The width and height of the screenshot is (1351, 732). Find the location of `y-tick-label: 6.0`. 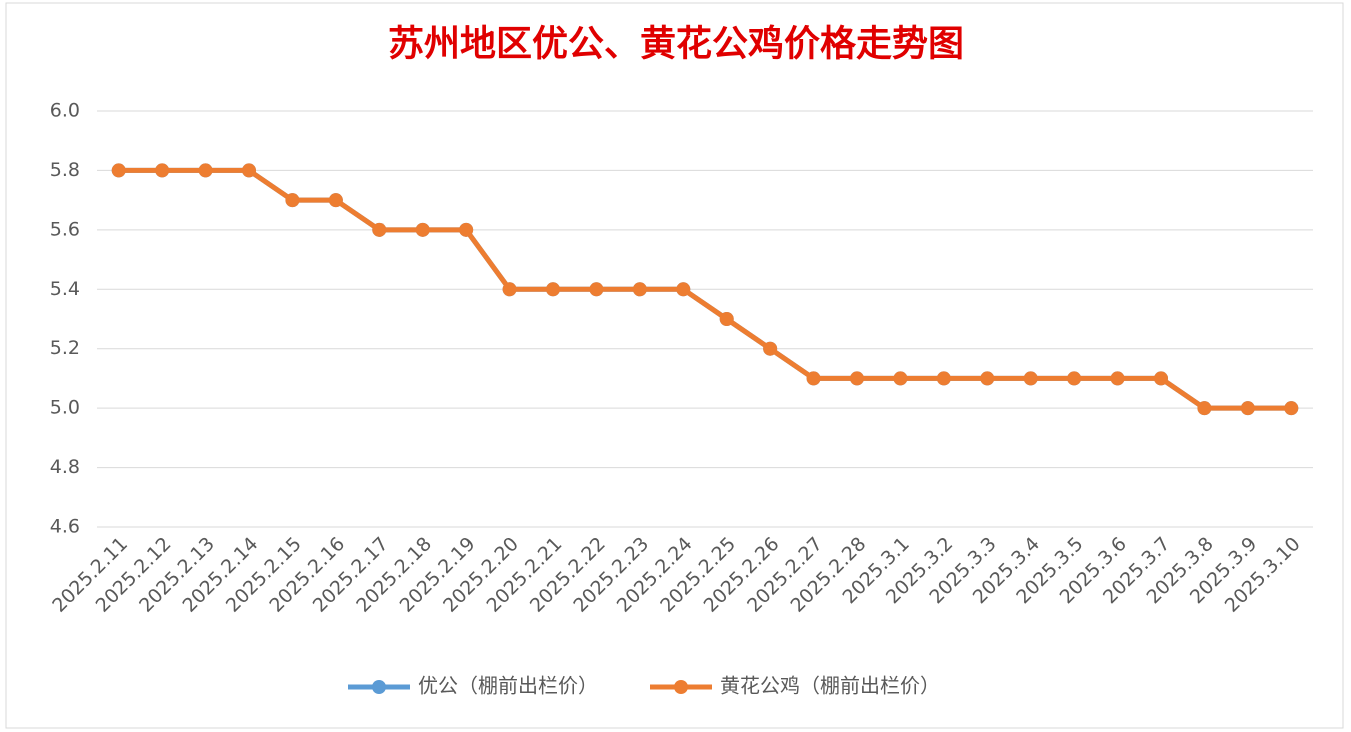

y-tick-label: 6.0 is located at coordinates (65, 111).